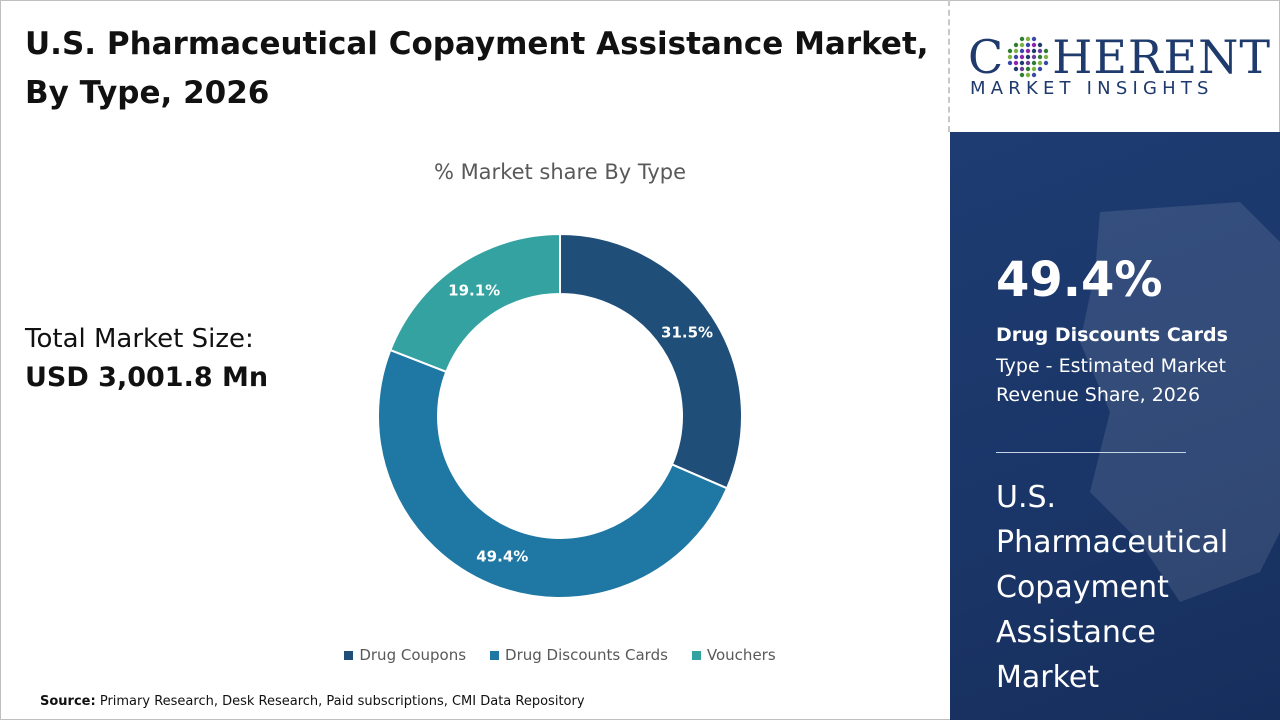 The width and height of the screenshot is (1280, 720). What do you see at coordinates (687, 333) in the screenshot?
I see `data-label-drug-coupons: 31.5%` at bounding box center [687, 333].